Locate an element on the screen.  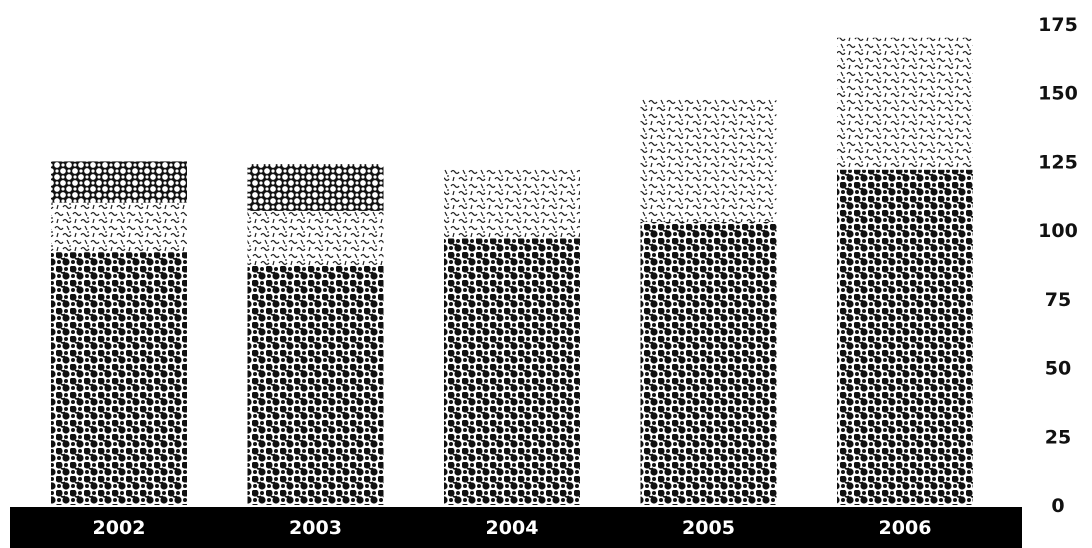
y-tick-label: 0 is located at coordinates (1057, 506).